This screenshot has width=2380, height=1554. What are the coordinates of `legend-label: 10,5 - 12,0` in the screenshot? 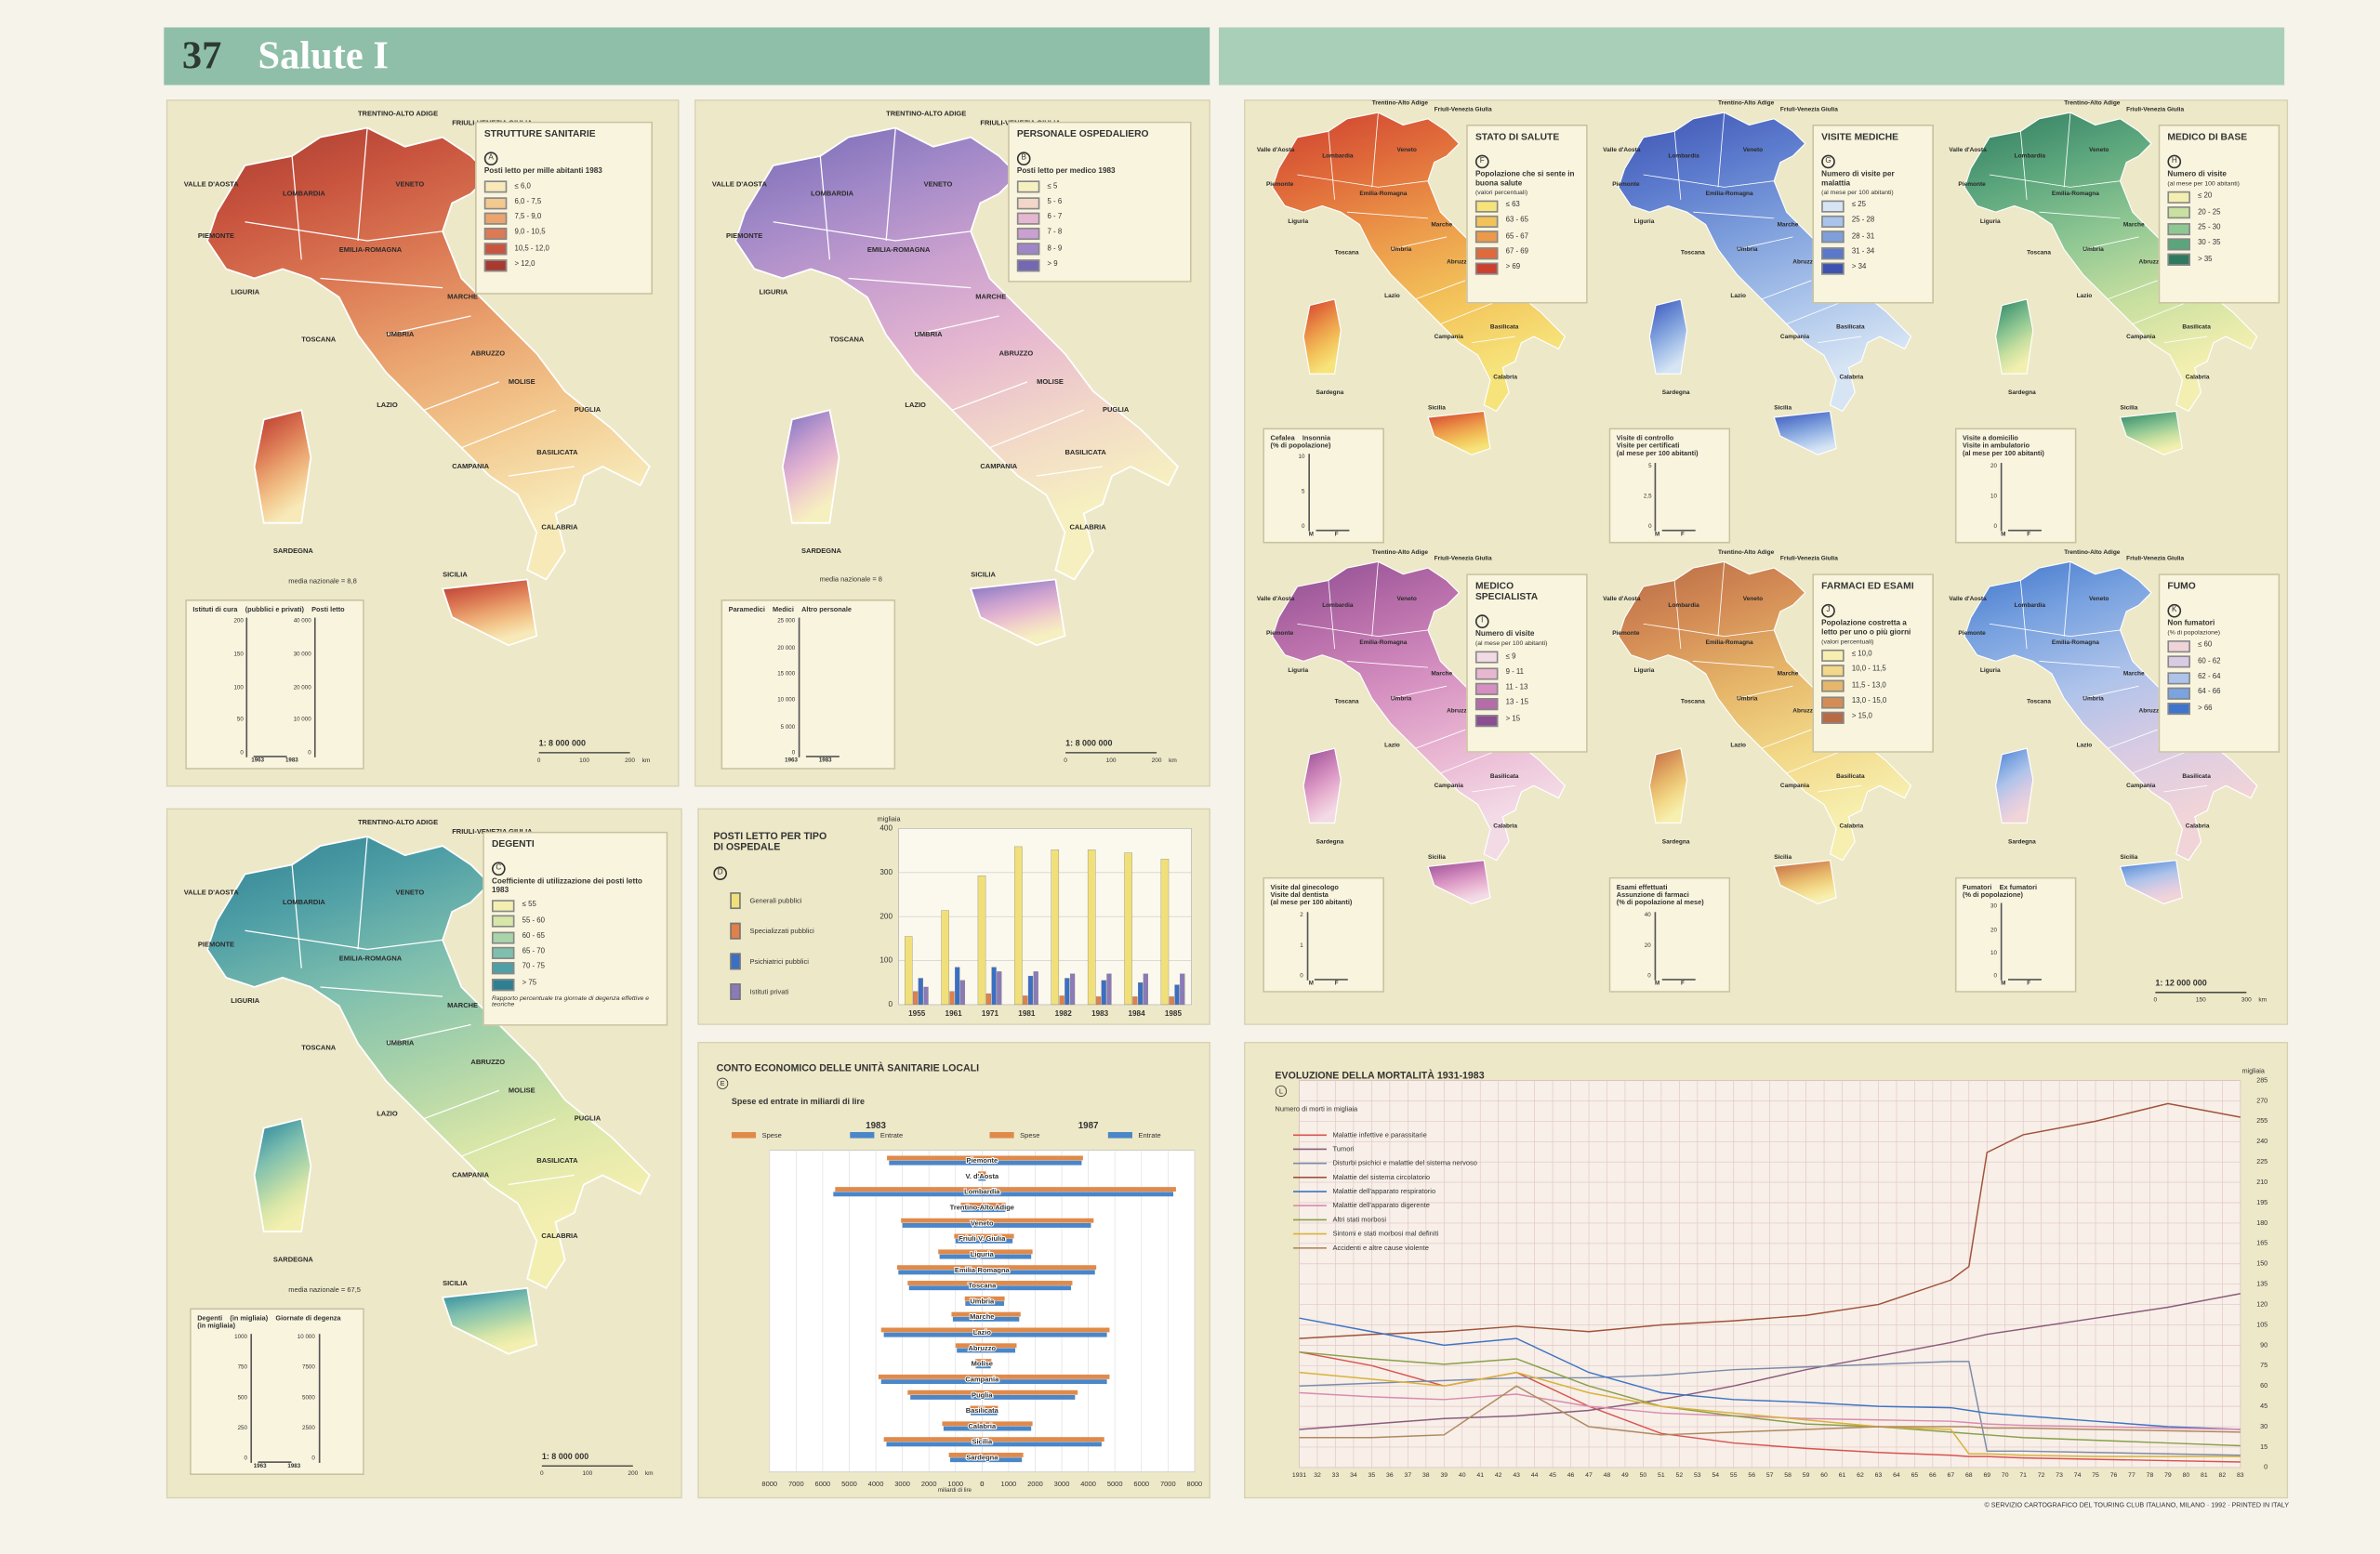 It's located at (531, 249).